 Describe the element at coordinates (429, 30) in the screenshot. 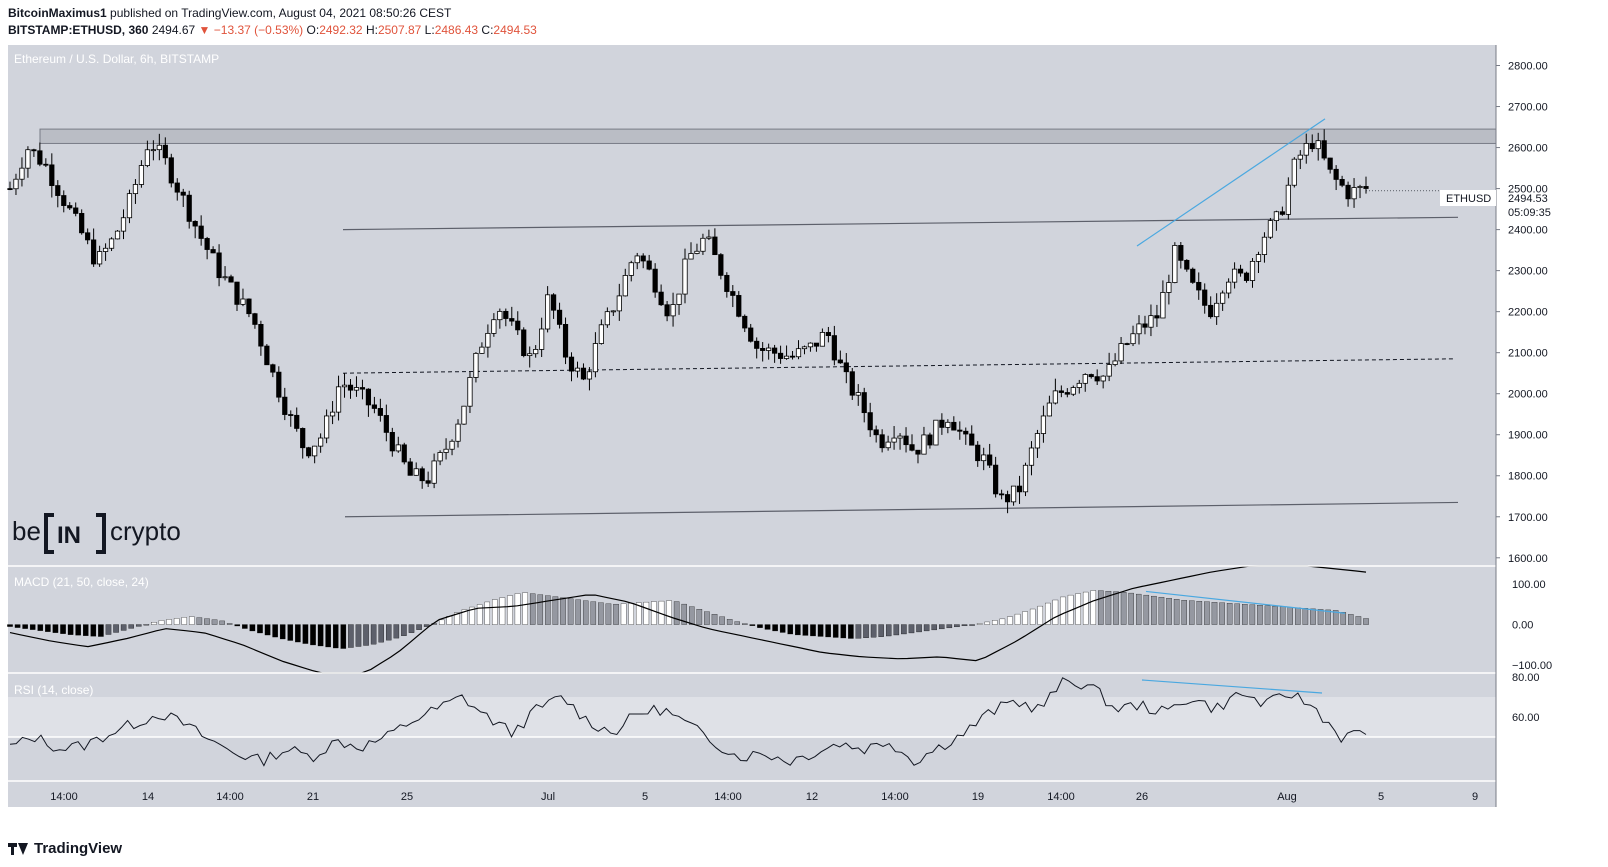

I see `low-label: L:` at that location.